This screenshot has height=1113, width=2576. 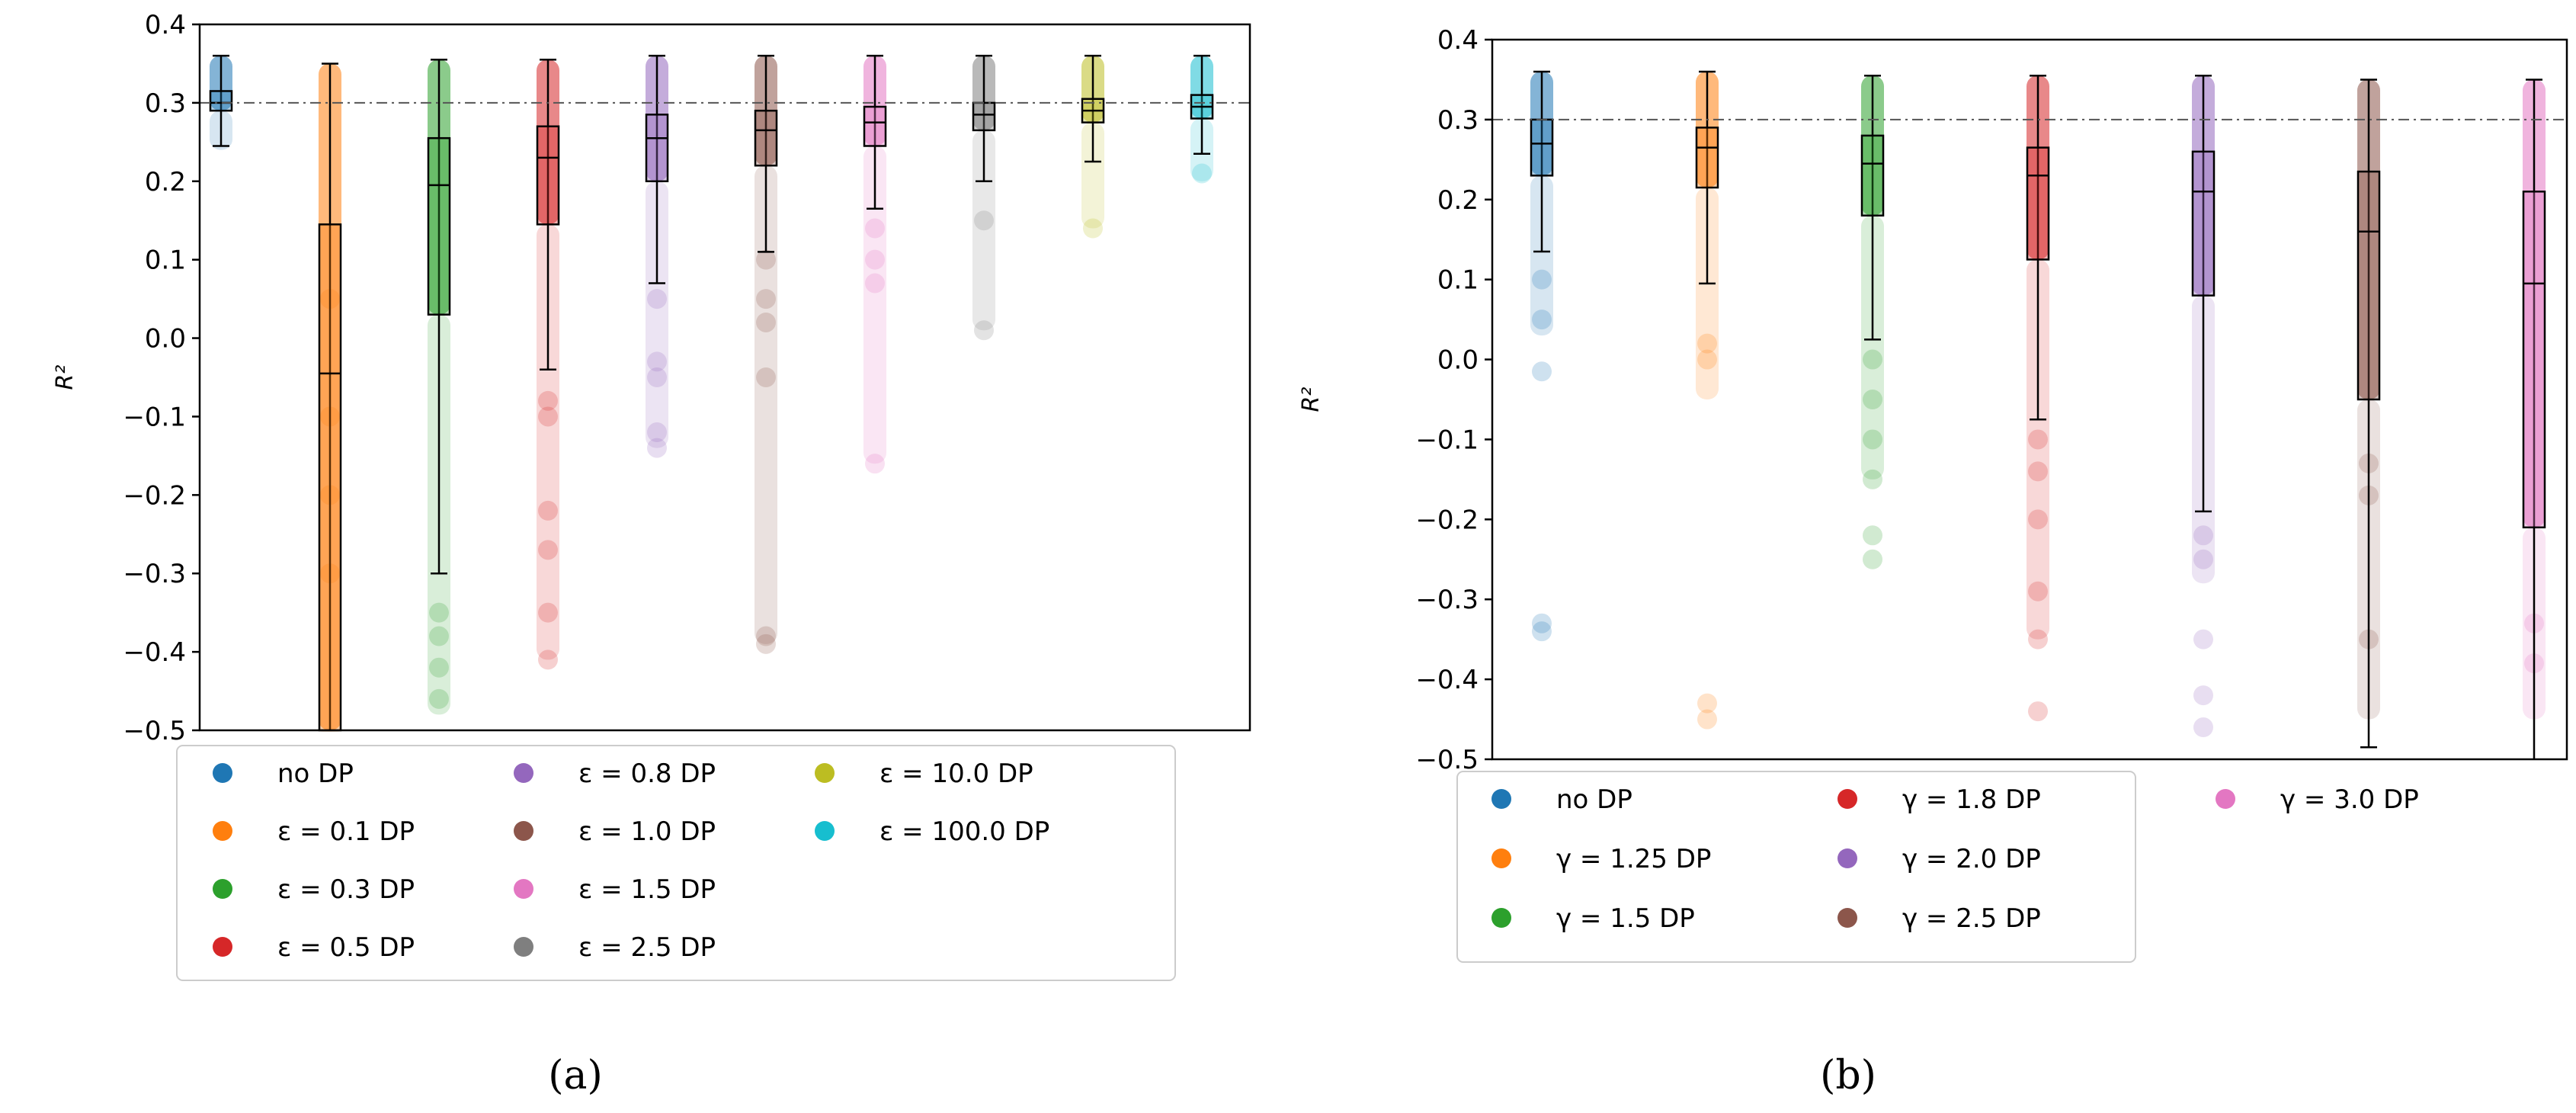 I want to click on legend-label-b-4: γ = 2.0 DP, so click(x=1971, y=859).